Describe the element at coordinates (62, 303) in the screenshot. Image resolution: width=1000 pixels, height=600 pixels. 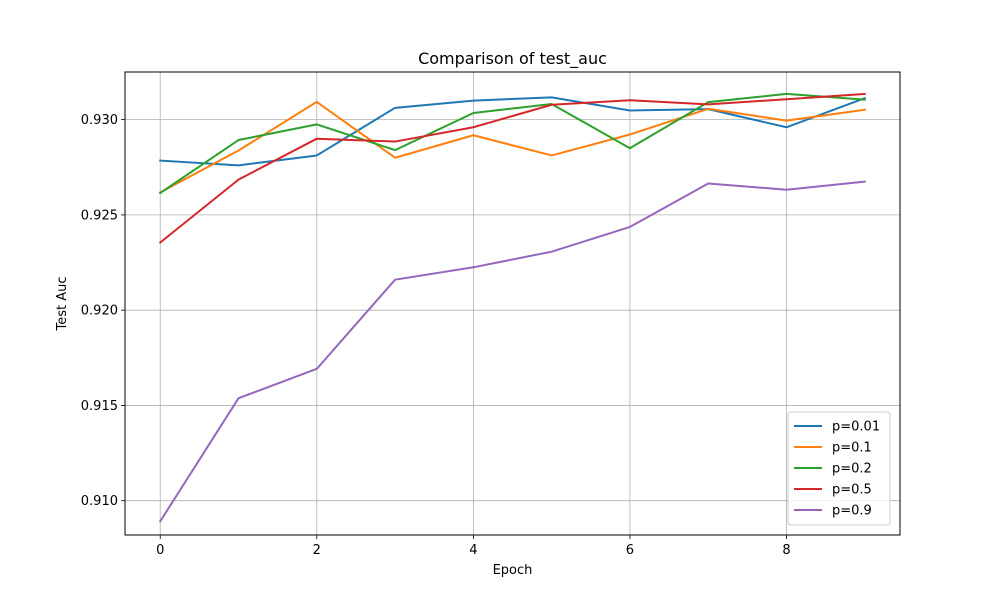
I see `y-axis-label: Test Auc` at that location.